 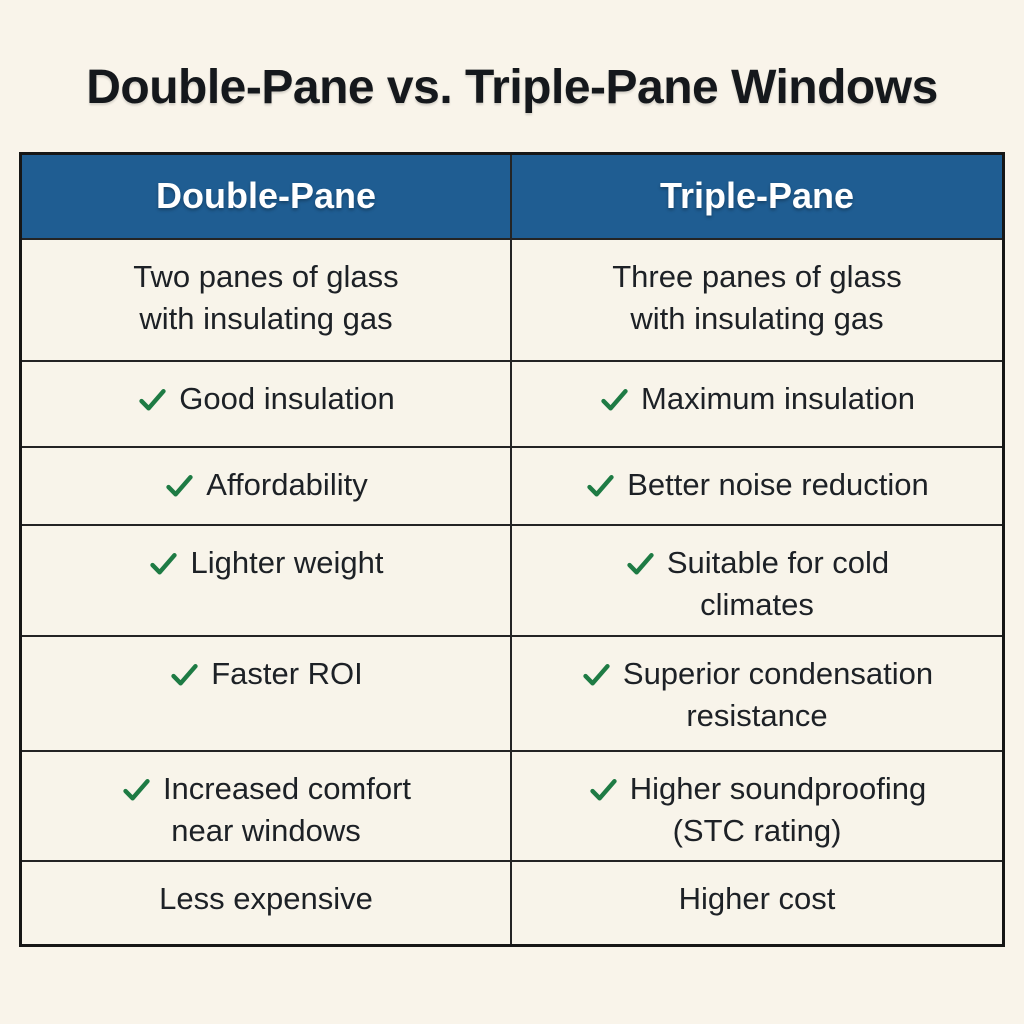 I want to click on cell-lighter-weight: Lighter weight, so click(x=267, y=581).